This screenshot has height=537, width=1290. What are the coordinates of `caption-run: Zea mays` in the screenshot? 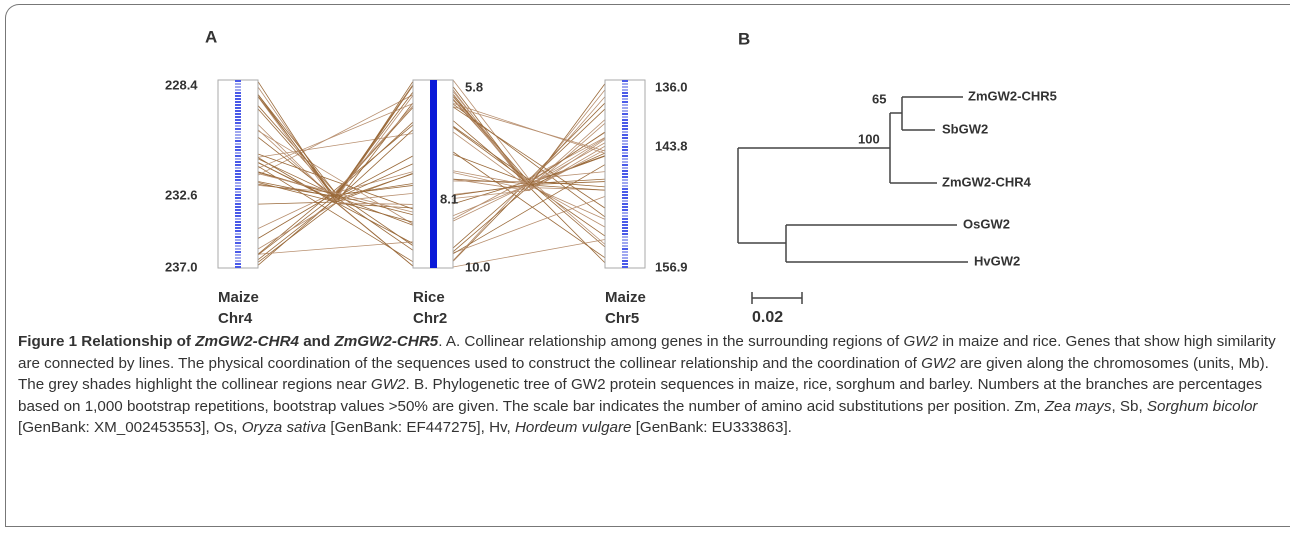 It's located at (1078, 406).